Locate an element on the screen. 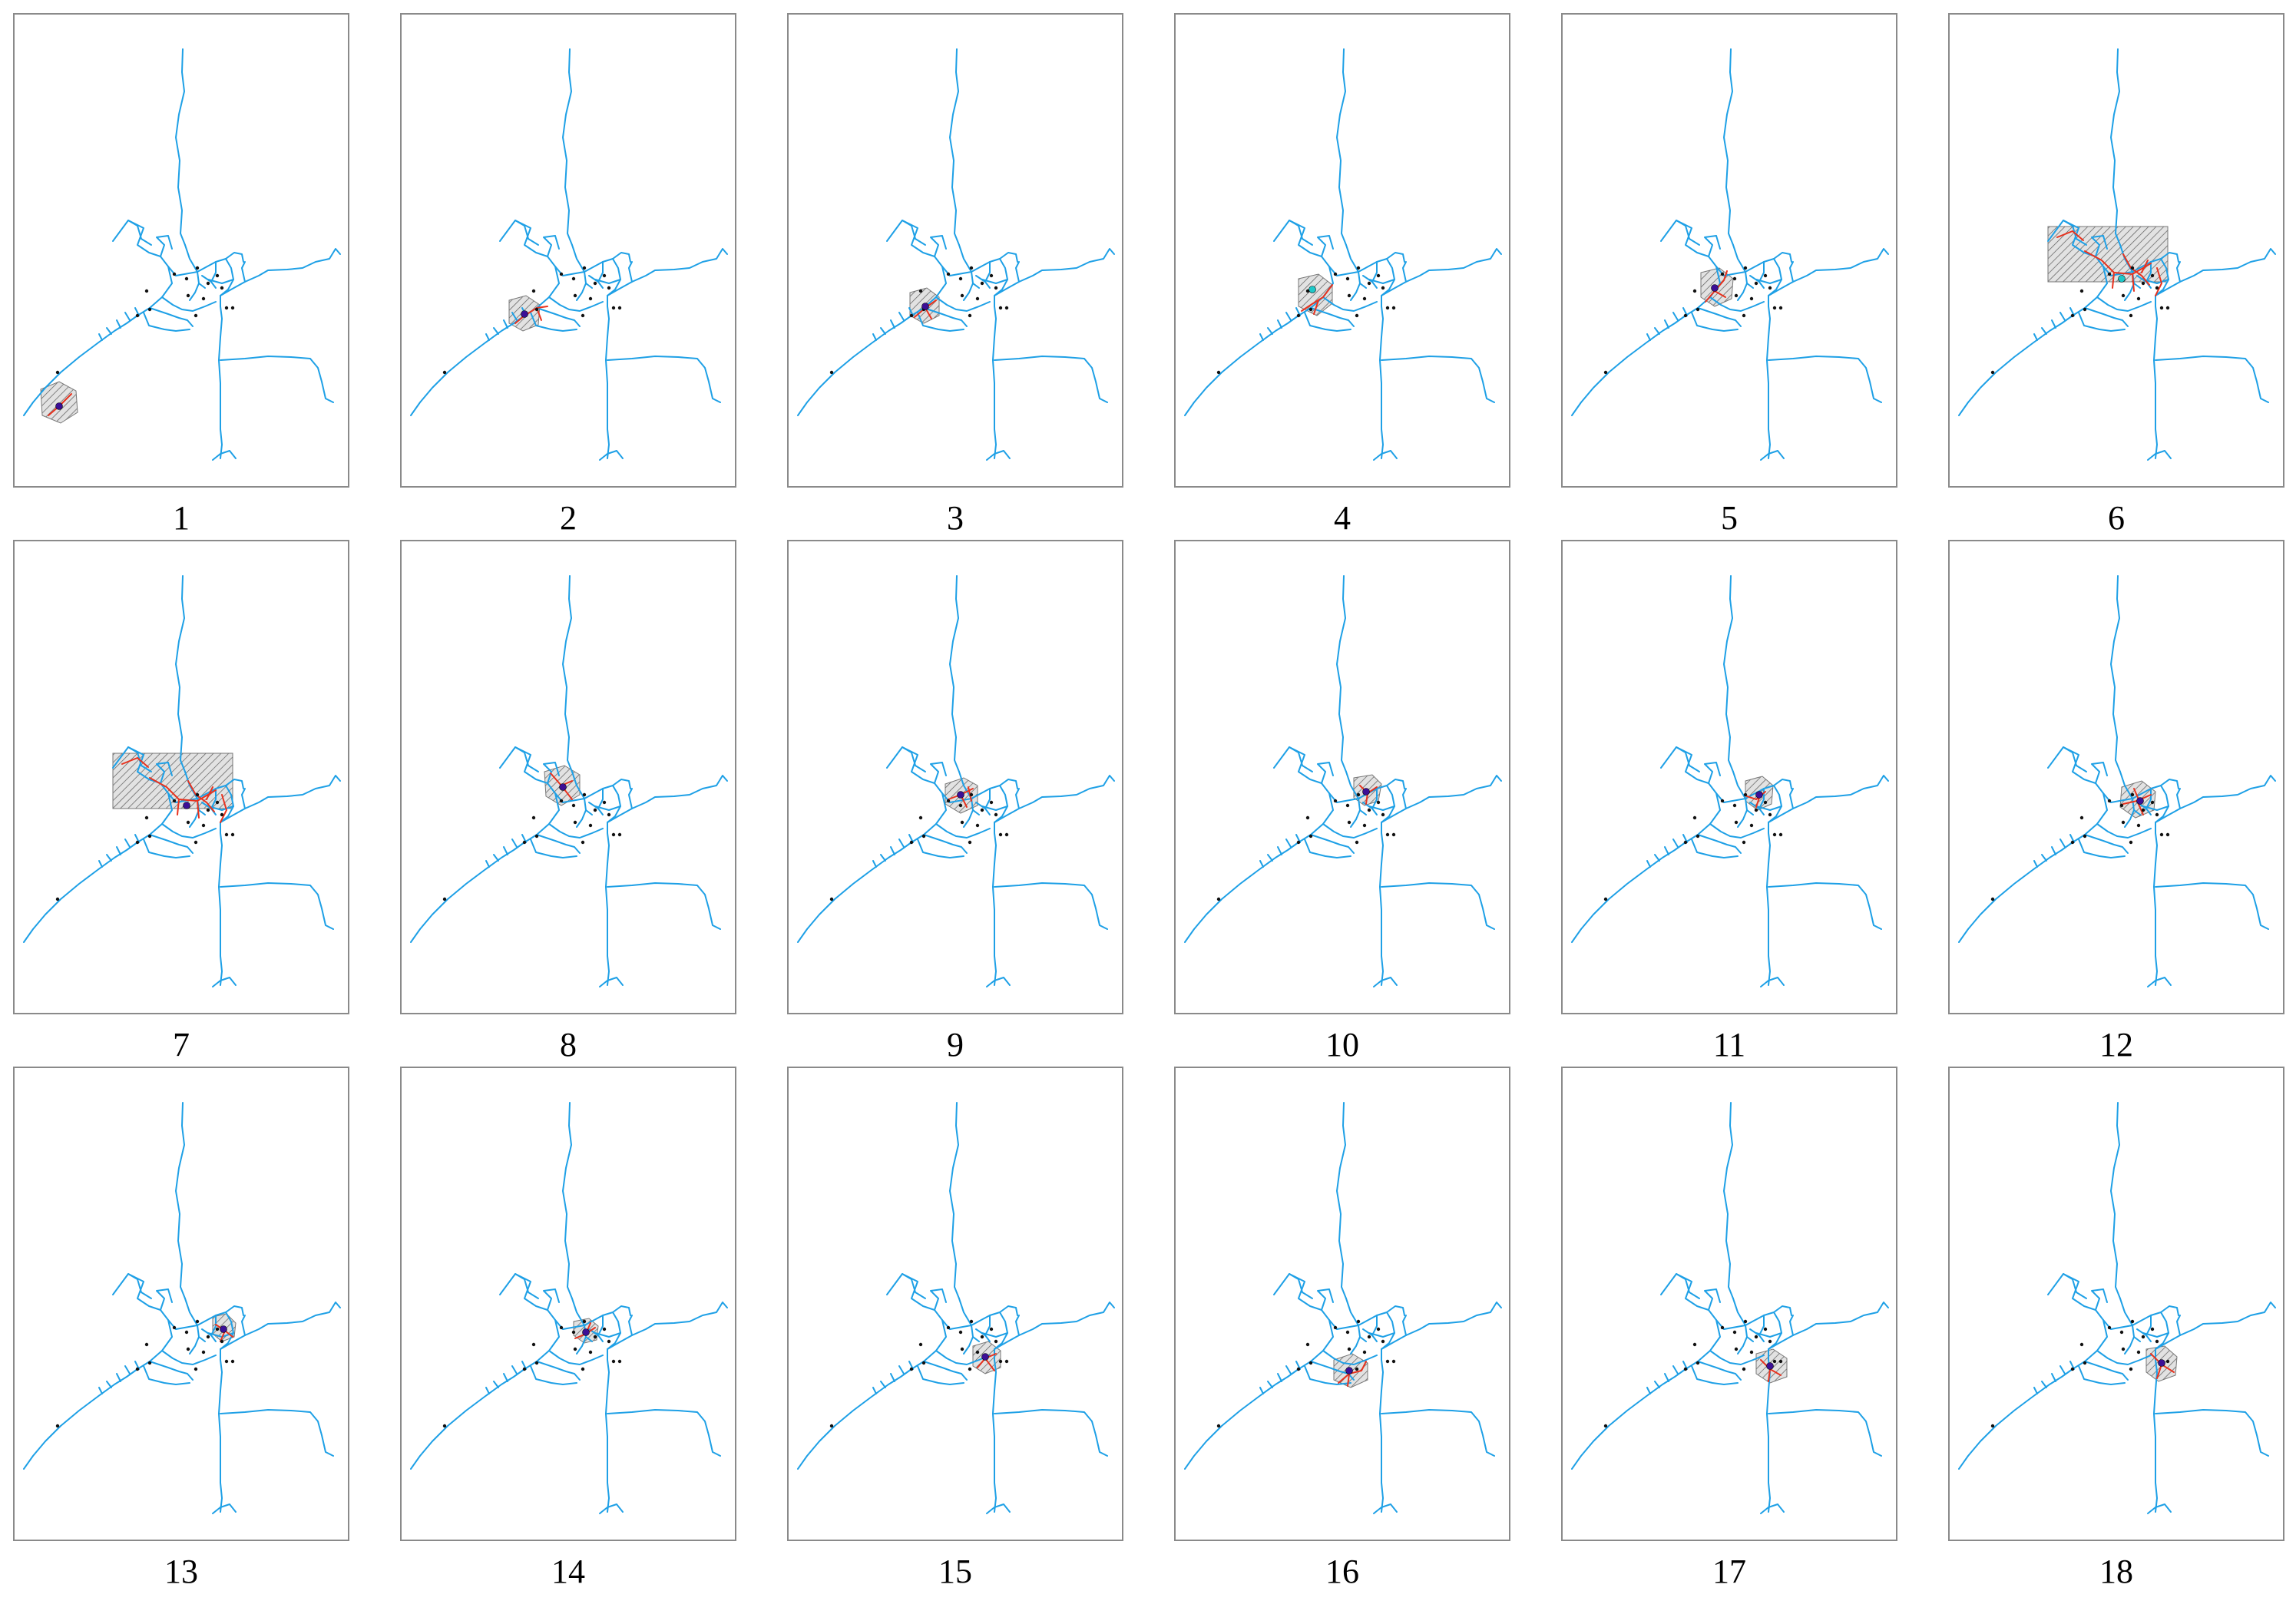 The width and height of the screenshot is (2296, 1601). panel-label: 5 is located at coordinates (1730, 518).